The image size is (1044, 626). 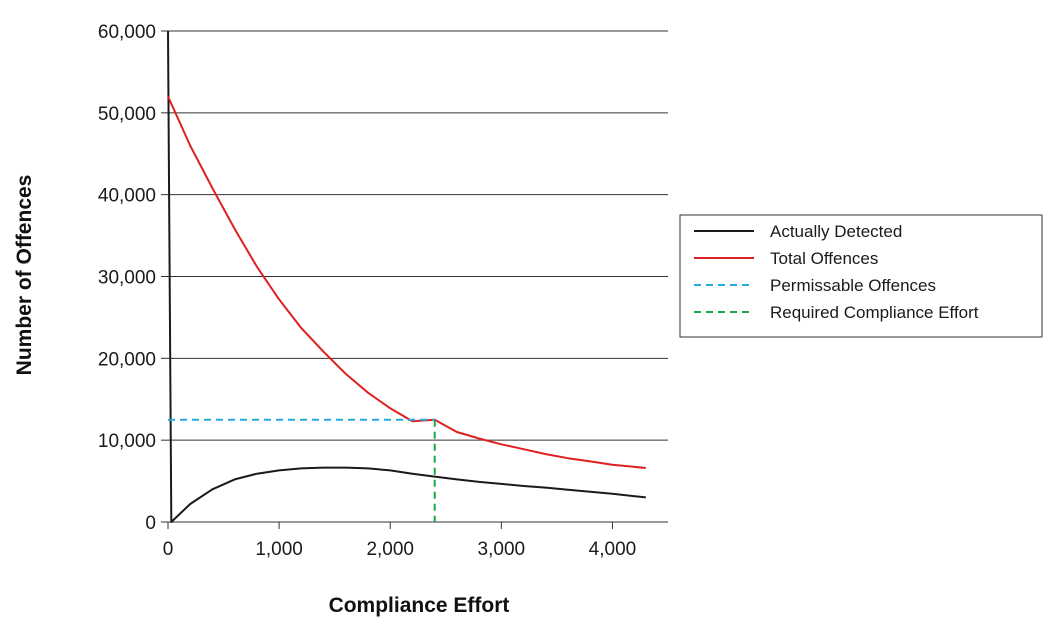 I want to click on y-axis-title: Number of Offences, so click(x=24, y=275).